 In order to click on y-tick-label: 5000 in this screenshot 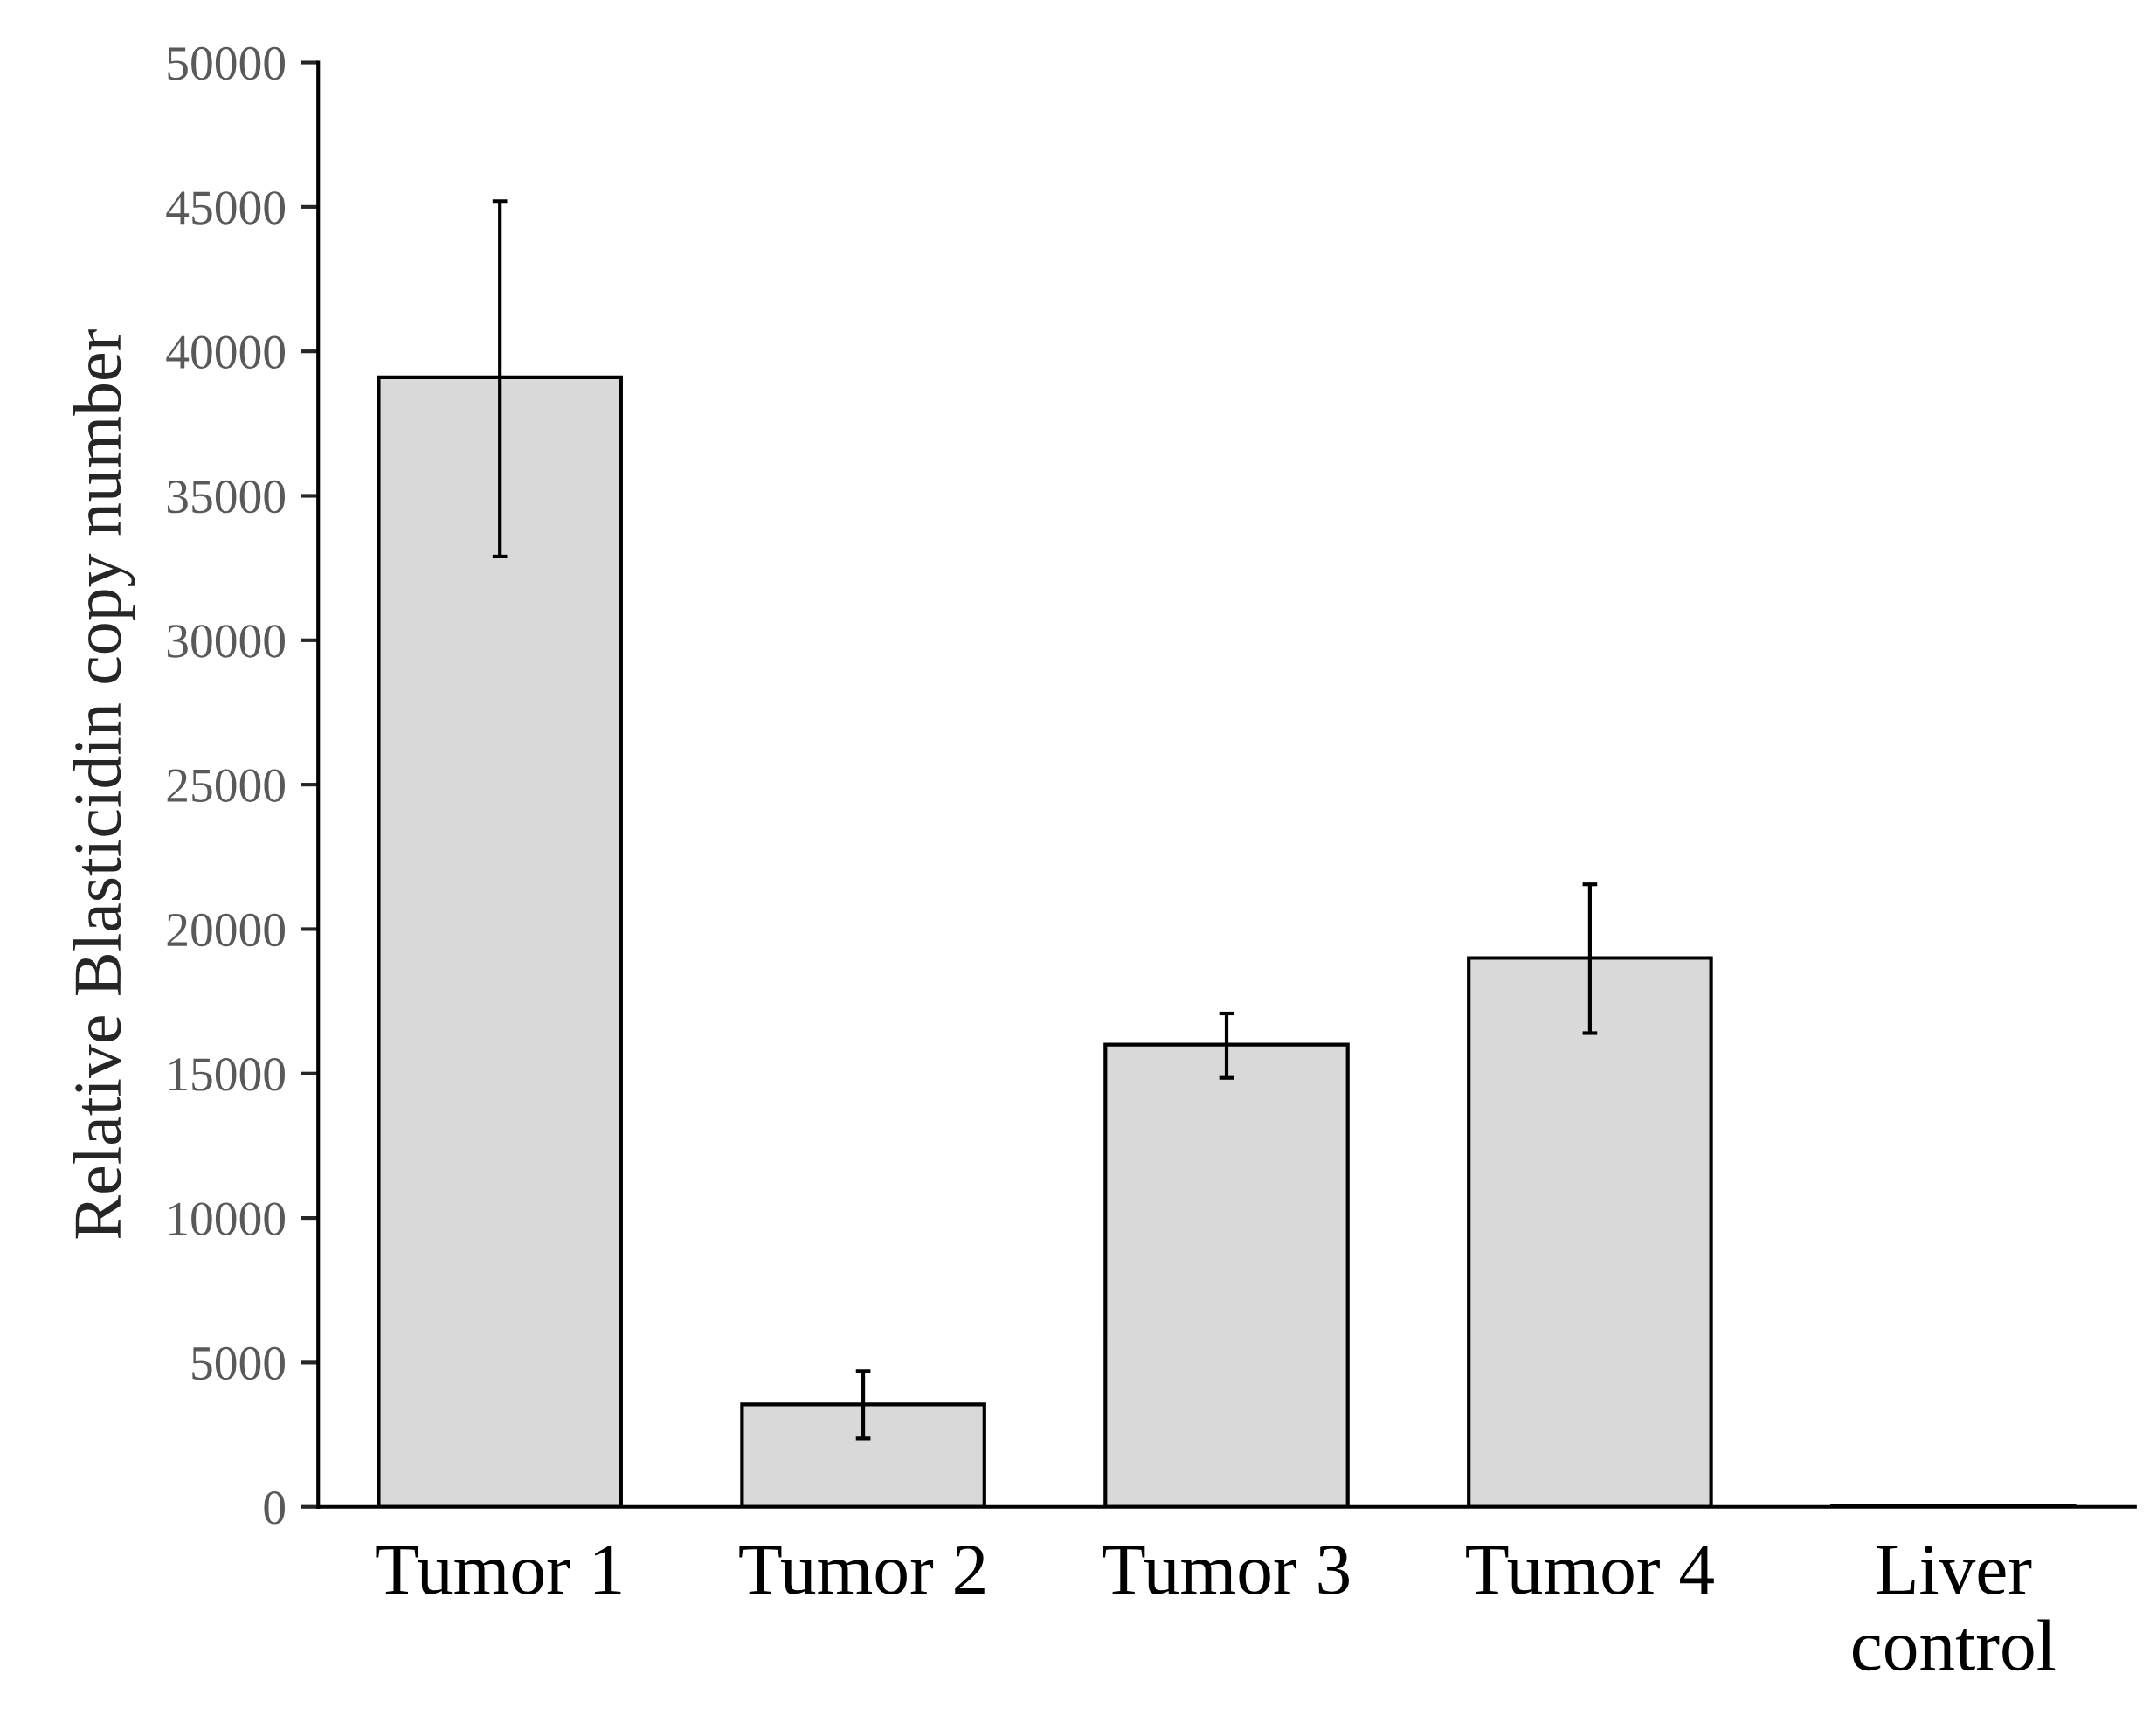, I will do `click(238, 1363)`.